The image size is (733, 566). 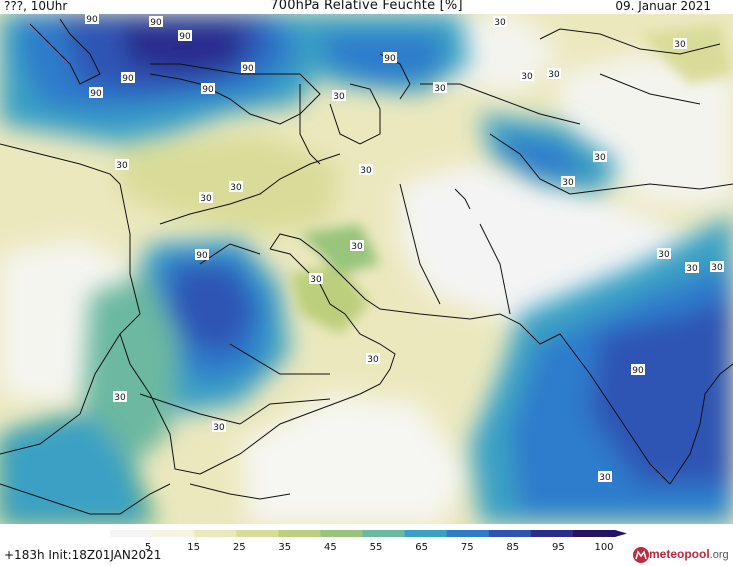 I want to click on legend-tick-label: 35, so click(x=284, y=547).